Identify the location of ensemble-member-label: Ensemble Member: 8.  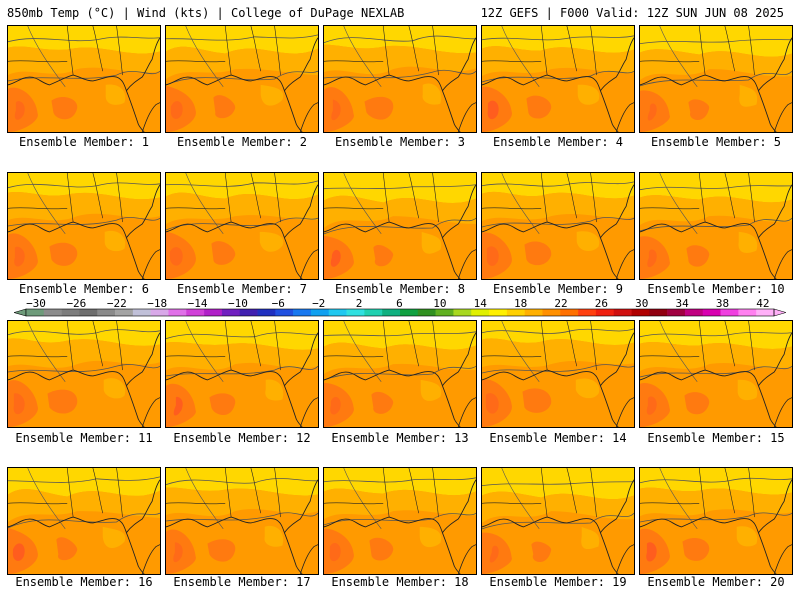
(400, 289).